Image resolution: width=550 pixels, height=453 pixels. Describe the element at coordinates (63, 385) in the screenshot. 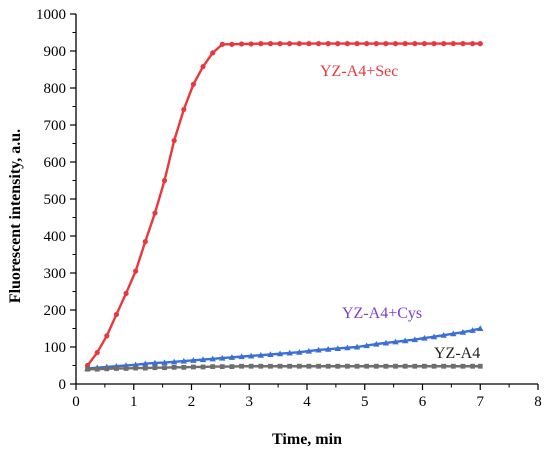

I see `y-tick-label: 0` at that location.